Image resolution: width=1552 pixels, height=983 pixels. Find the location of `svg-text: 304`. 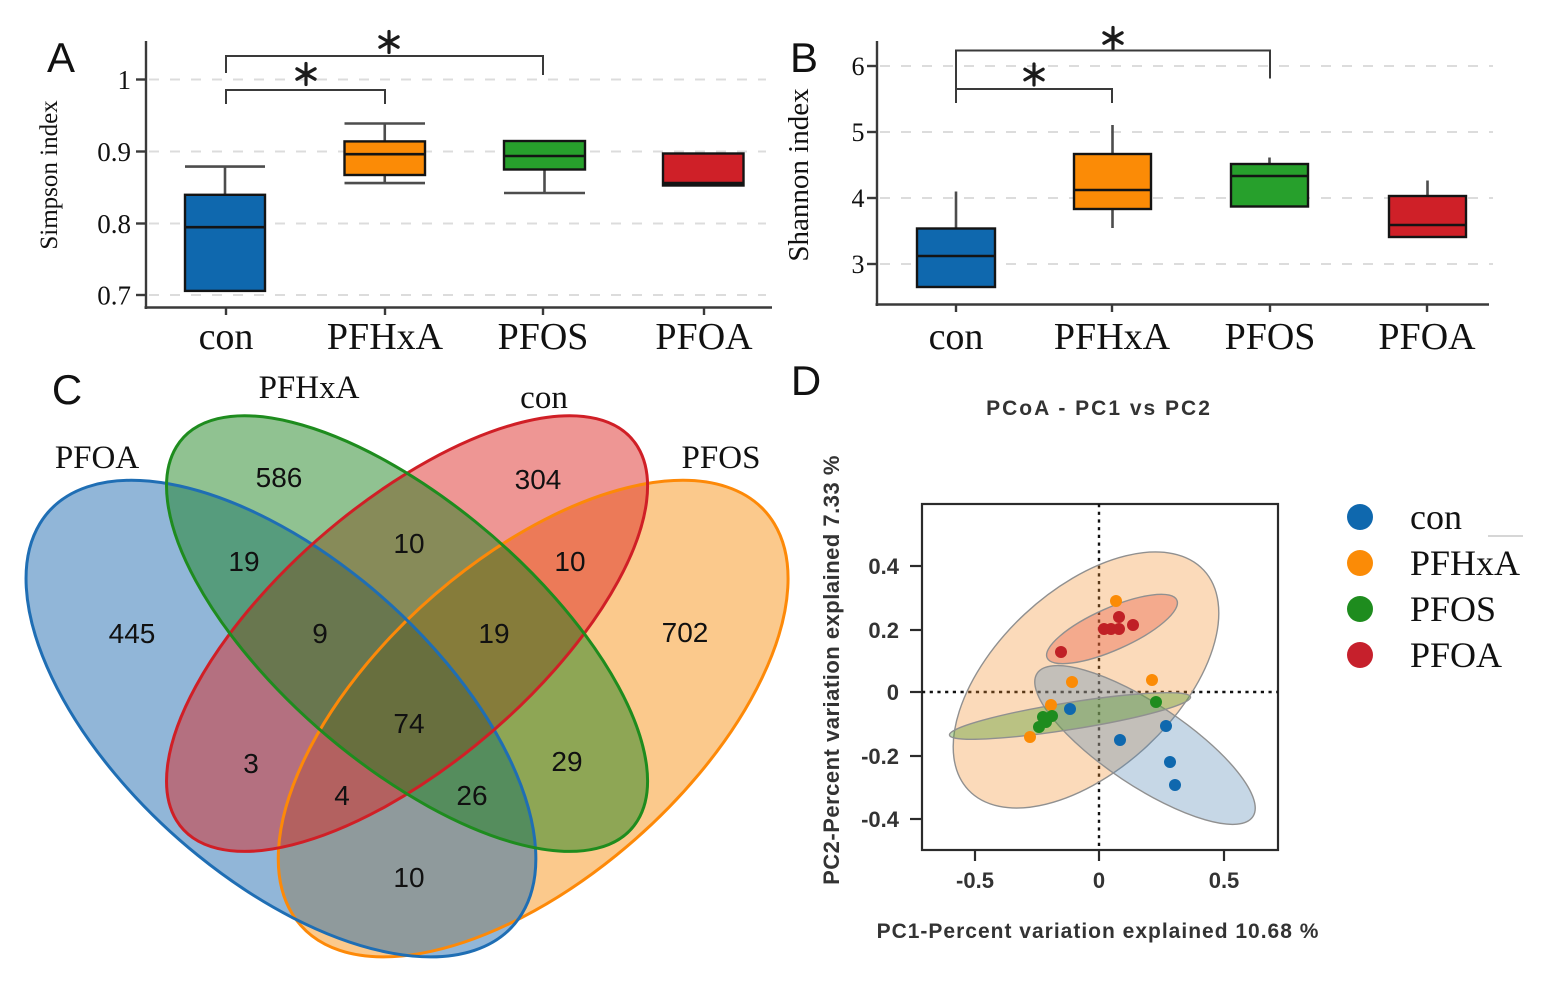

svg-text: 304 is located at coordinates (538, 479).